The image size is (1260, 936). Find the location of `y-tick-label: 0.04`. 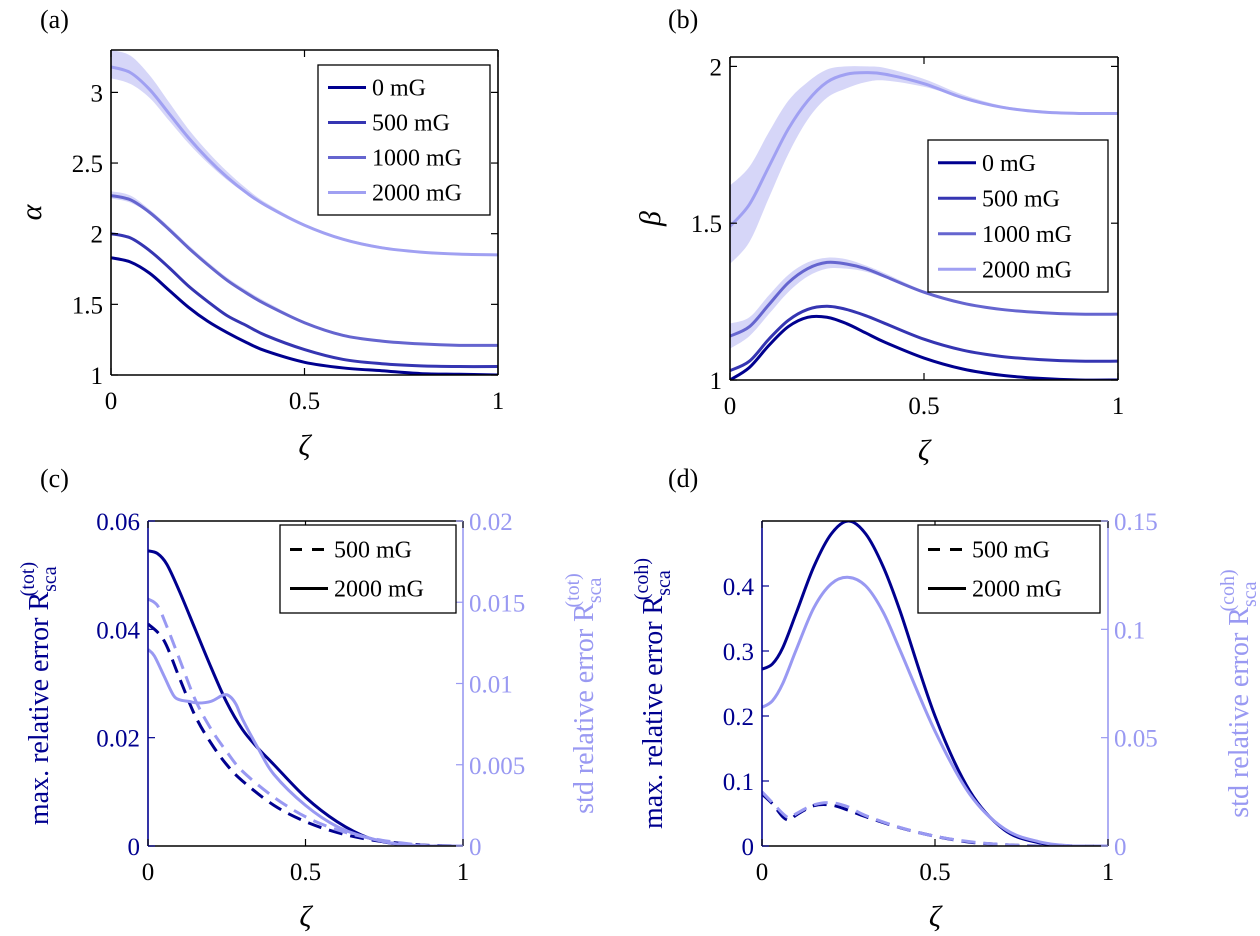

y-tick-label: 0.04 is located at coordinates (118, 630).